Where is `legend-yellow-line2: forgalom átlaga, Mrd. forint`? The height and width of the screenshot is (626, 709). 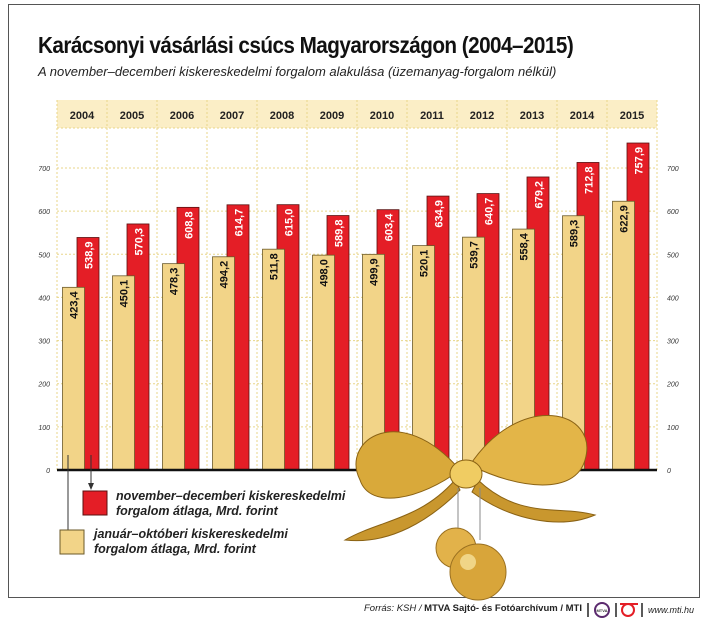
legend-yellow-line2: forgalom átlaga, Mrd. forint is located at coordinates (175, 549).